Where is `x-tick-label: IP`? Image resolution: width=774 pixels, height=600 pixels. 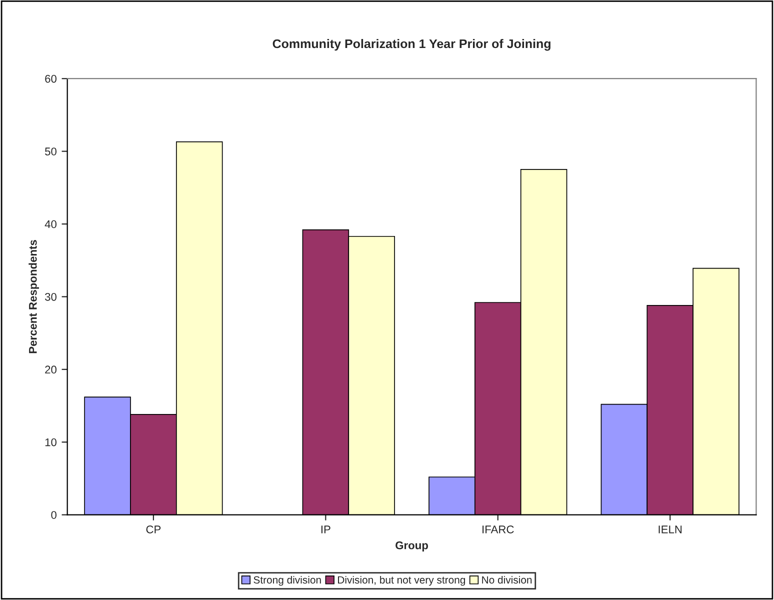
x-tick-label: IP is located at coordinates (325, 530).